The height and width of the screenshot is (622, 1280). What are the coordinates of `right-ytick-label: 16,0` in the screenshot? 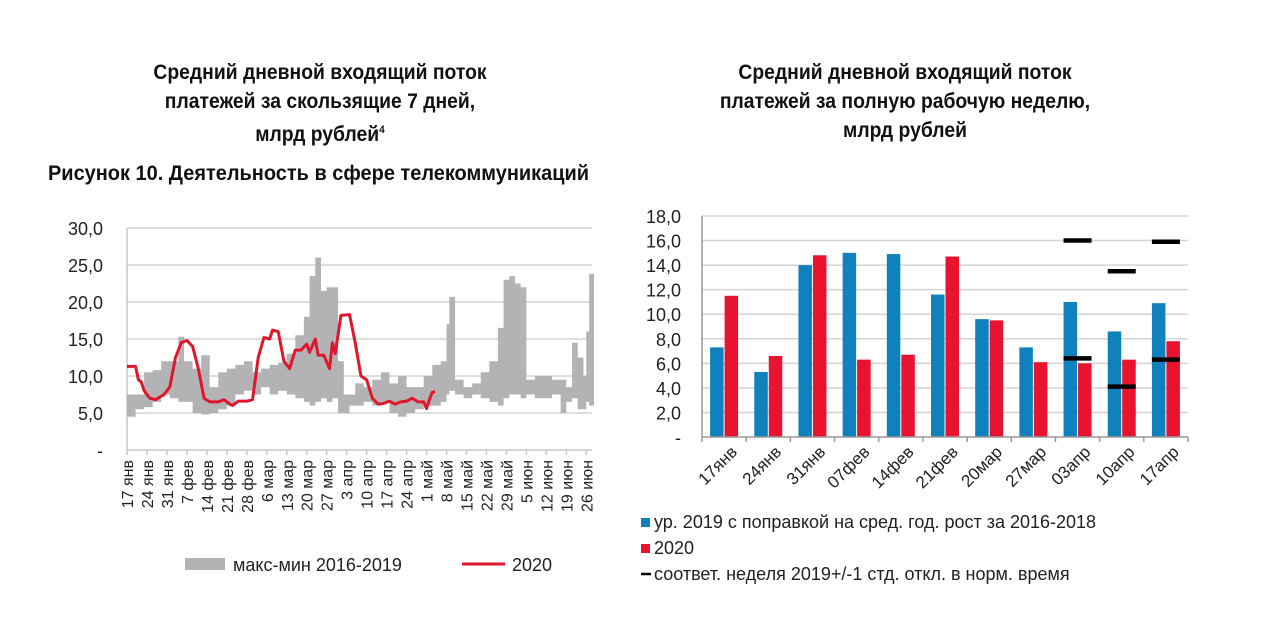 It's located at (663, 242).